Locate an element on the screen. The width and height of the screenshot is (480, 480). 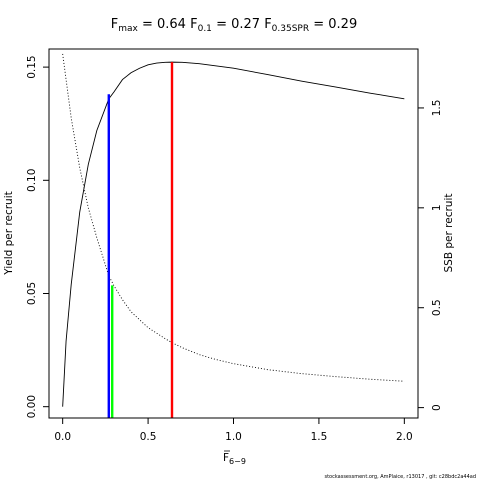
x-axis-title: F6−9 is located at coordinates (234, 458).